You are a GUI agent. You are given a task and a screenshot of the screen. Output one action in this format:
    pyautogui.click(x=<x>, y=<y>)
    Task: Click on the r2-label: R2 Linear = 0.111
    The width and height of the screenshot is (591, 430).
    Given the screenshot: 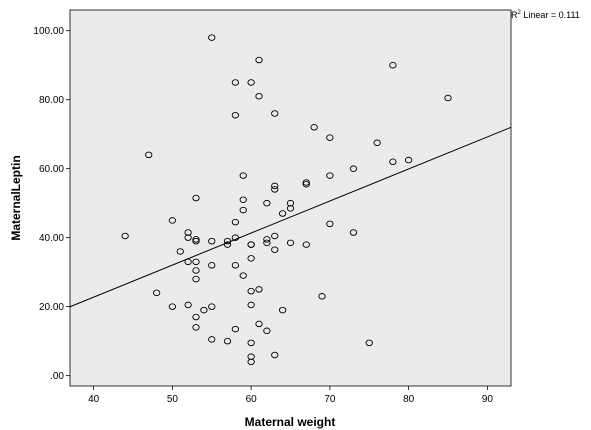 What is the action you would take?
    pyautogui.click(x=545, y=15)
    